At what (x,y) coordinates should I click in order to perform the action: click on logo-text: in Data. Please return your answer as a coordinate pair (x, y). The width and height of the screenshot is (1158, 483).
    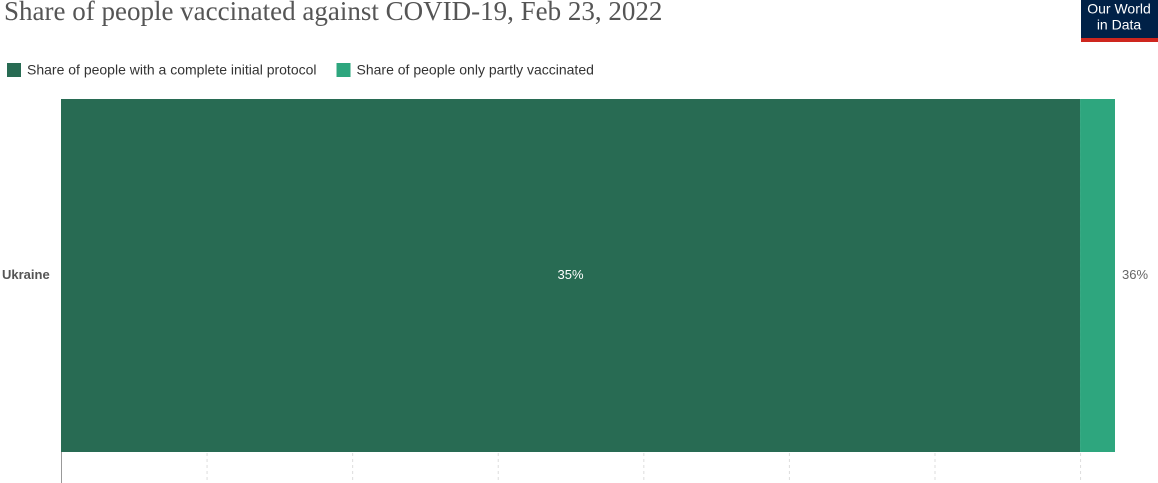
    Looking at the image, I should click on (1119, 25).